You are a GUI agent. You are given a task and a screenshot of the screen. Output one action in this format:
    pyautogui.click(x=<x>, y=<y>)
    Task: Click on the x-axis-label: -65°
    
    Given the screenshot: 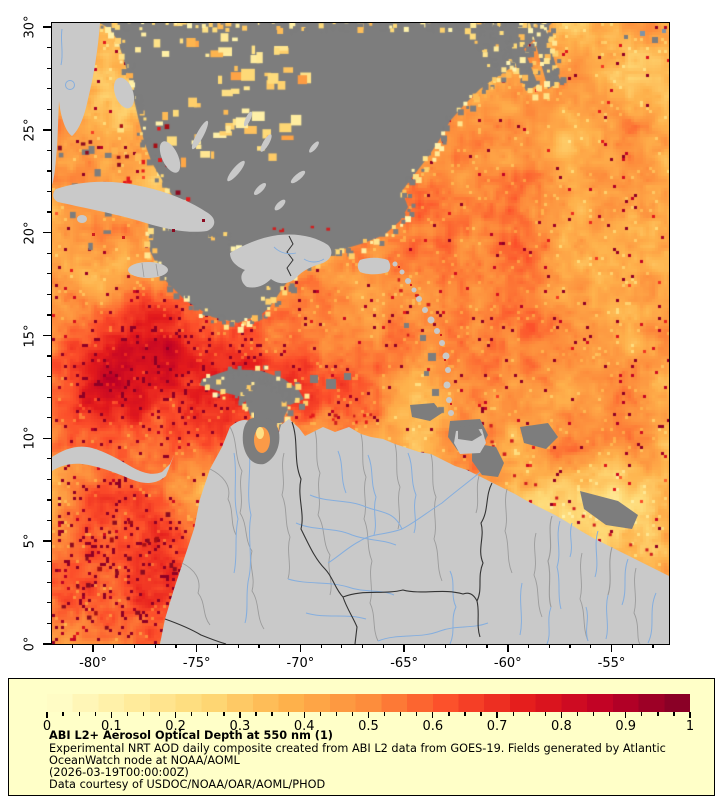 What is the action you would take?
    pyautogui.click(x=404, y=663)
    